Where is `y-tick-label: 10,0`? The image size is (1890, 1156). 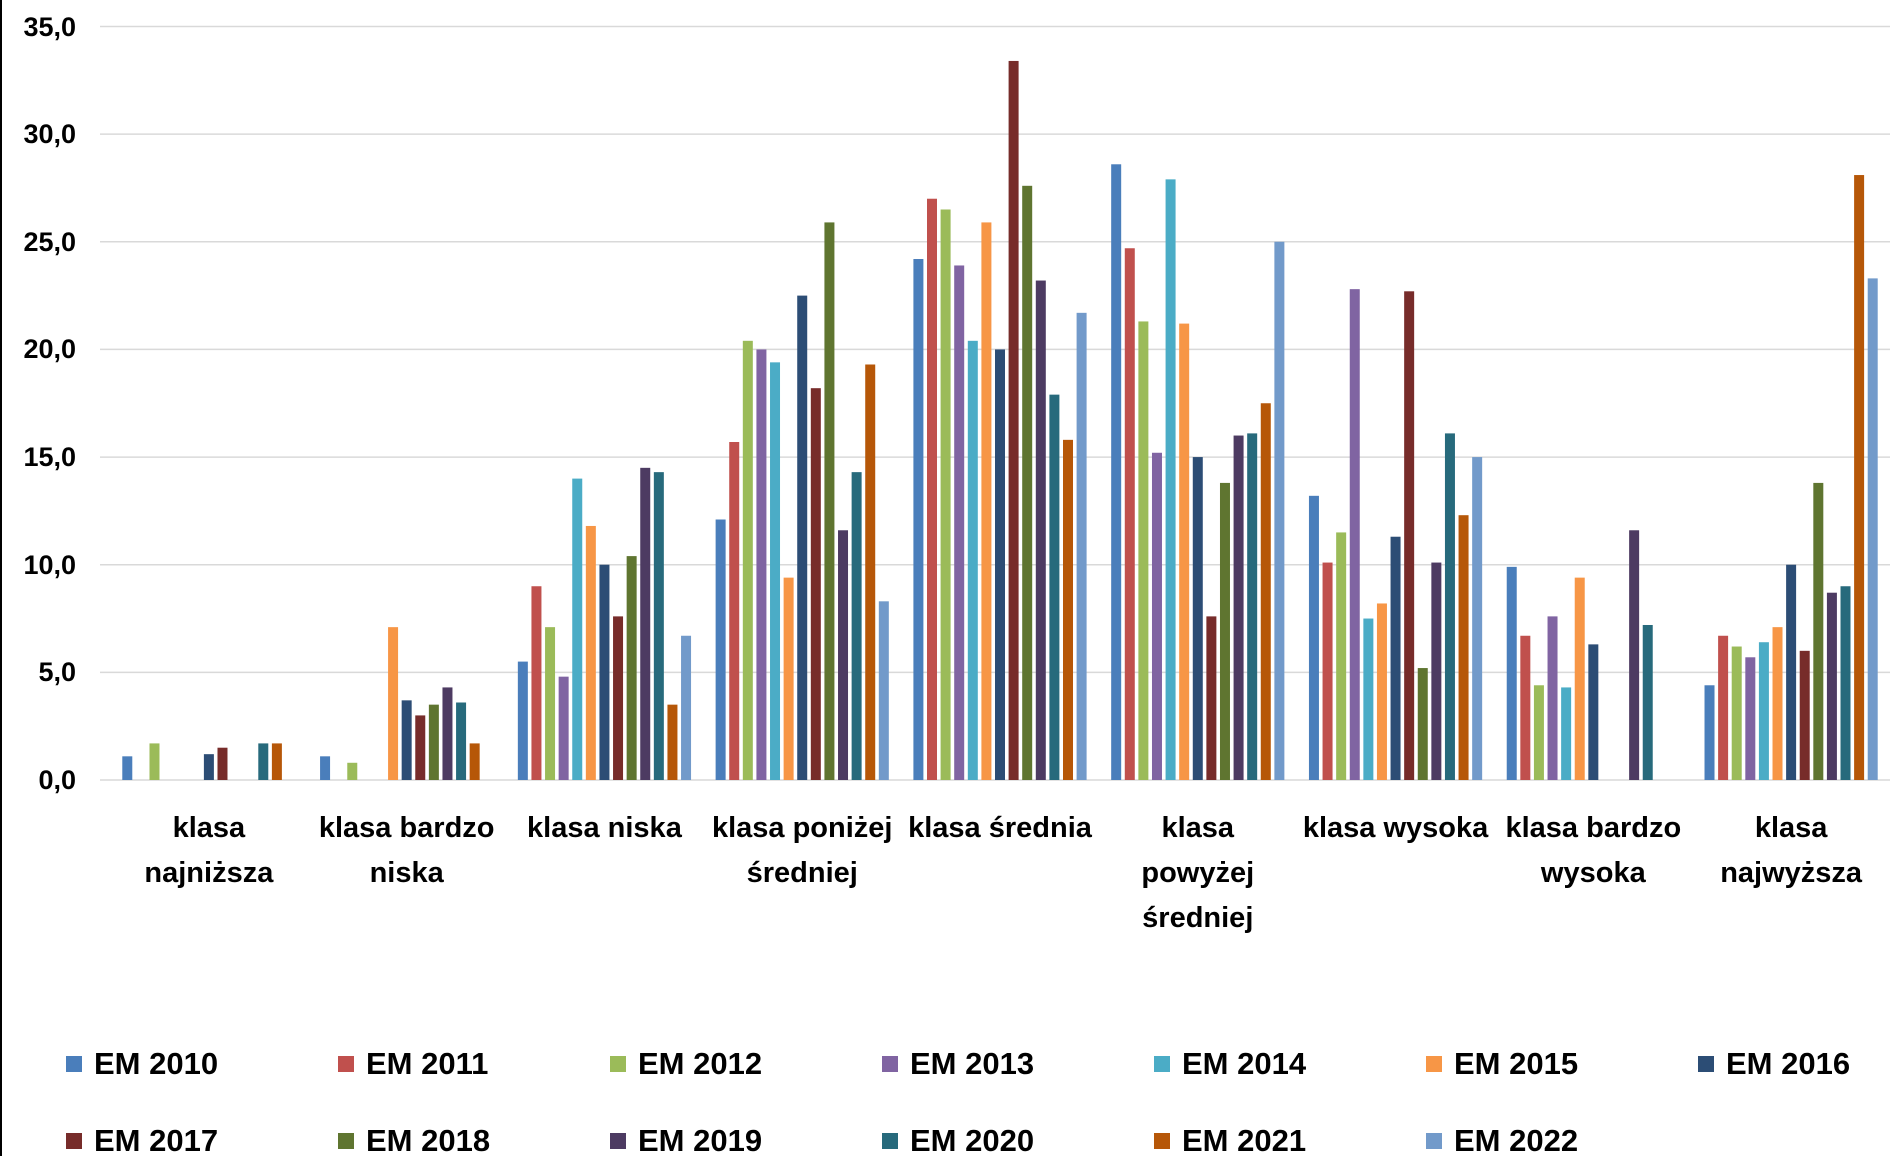
y-tick-label: 10,0 is located at coordinates (49, 564).